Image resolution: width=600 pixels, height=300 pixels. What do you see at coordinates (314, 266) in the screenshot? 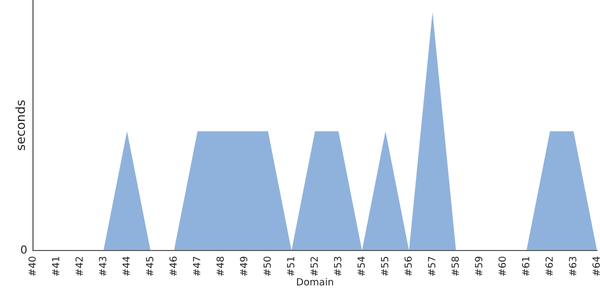
I see `x-tick-label: #52` at bounding box center [314, 266].